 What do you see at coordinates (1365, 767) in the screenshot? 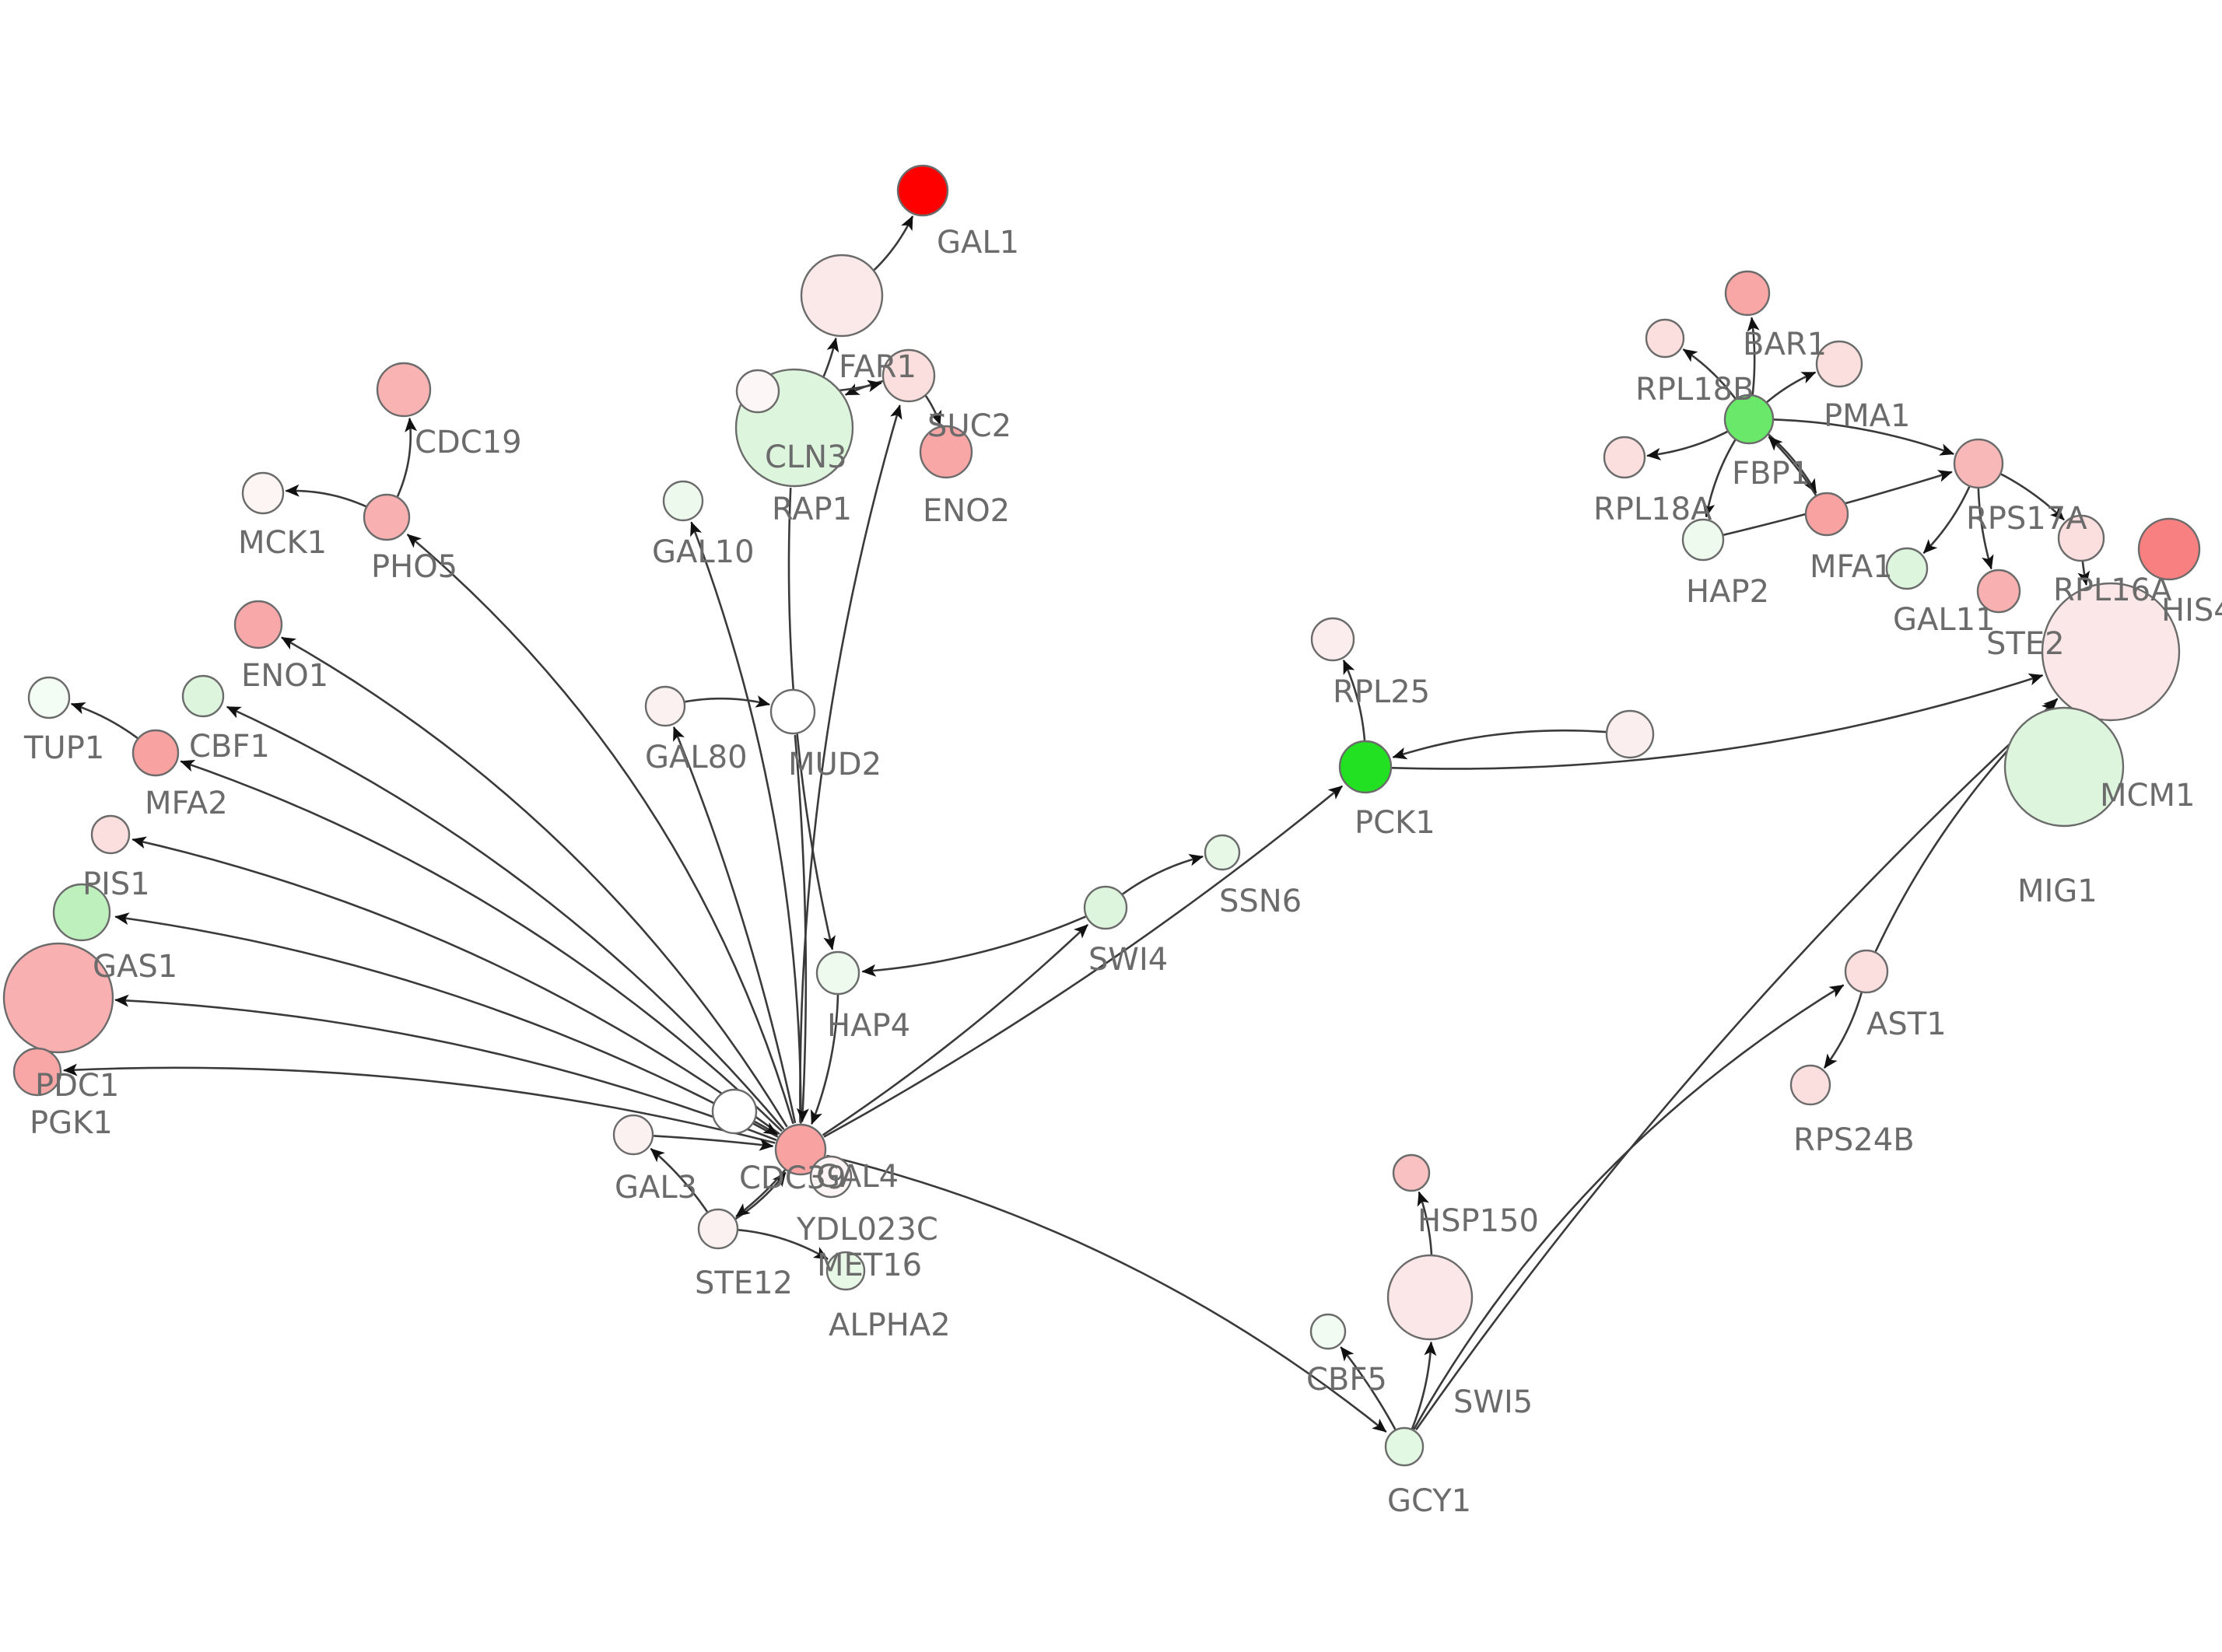
I see `node-pck1` at bounding box center [1365, 767].